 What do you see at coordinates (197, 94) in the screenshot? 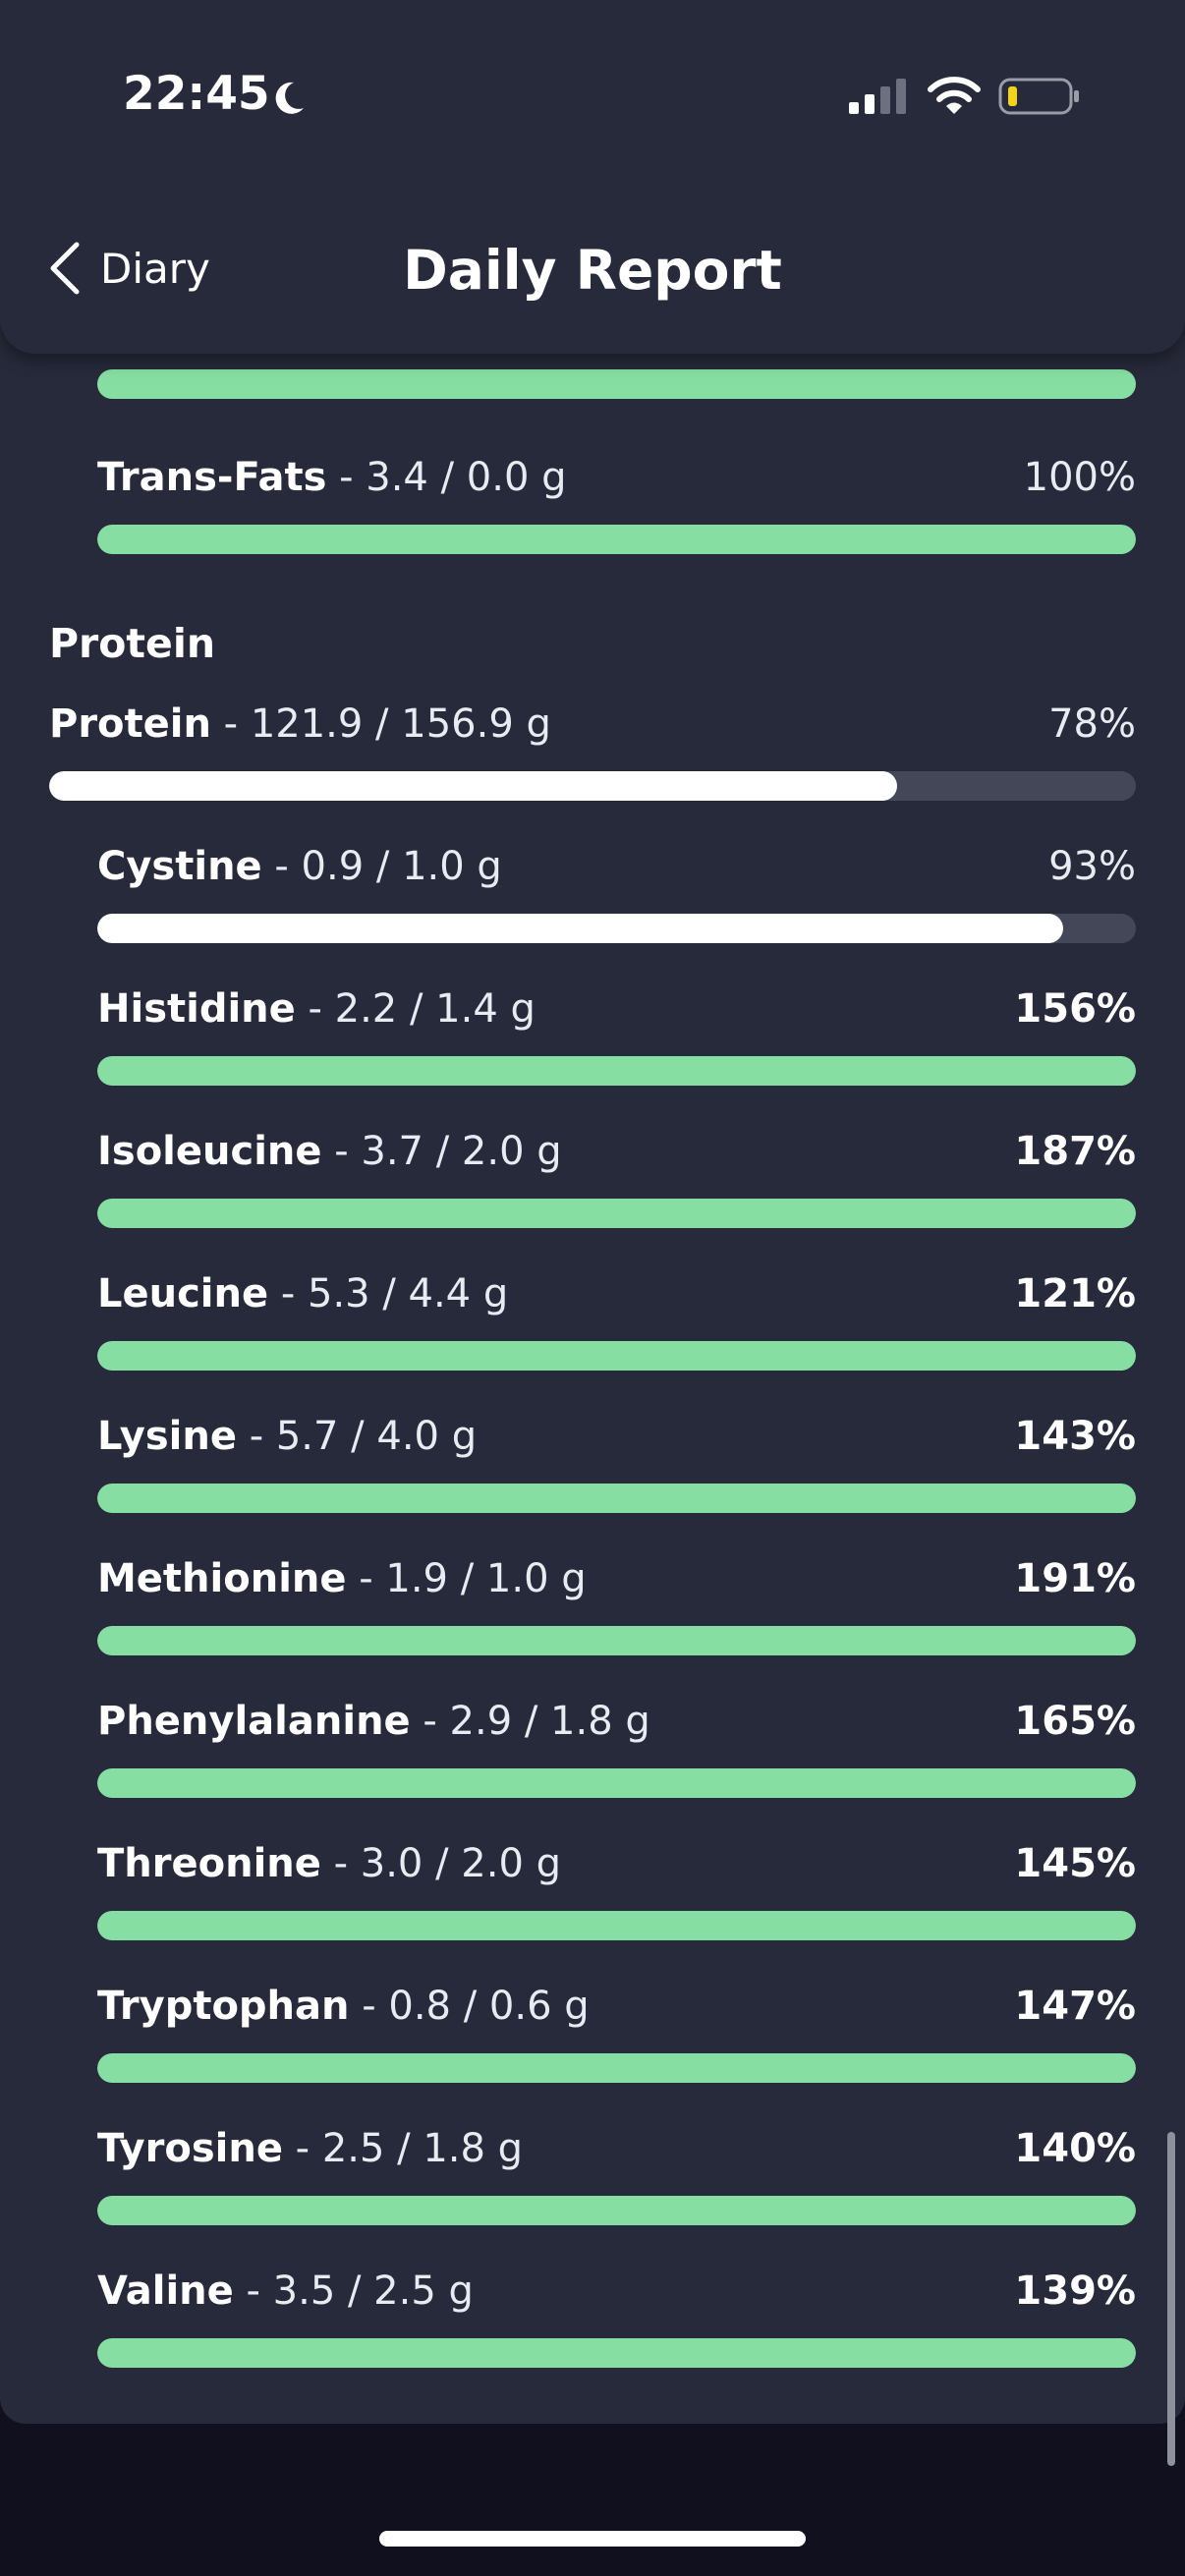
I see `status-time: 22:45` at bounding box center [197, 94].